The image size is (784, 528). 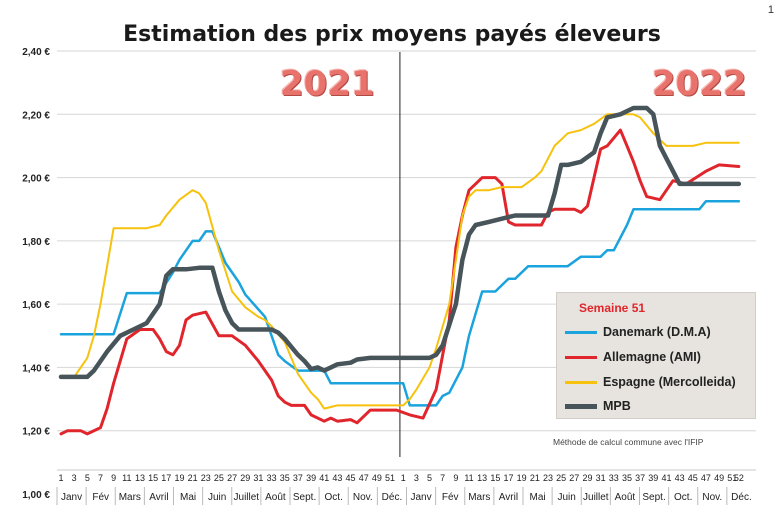 I want to click on legend-title: Semaine 51, so click(x=612, y=308).